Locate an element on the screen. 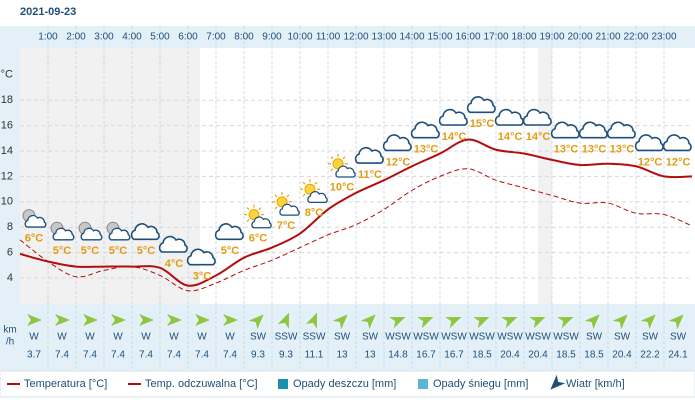  x-tick-label: 7:00 is located at coordinates (216, 37).